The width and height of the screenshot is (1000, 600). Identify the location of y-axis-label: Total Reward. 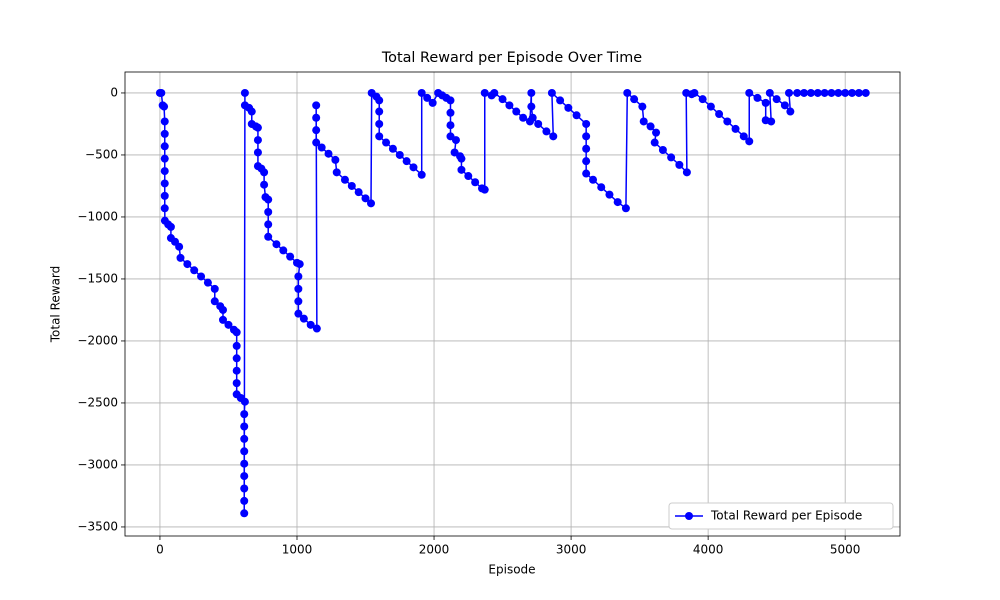
(56, 305).